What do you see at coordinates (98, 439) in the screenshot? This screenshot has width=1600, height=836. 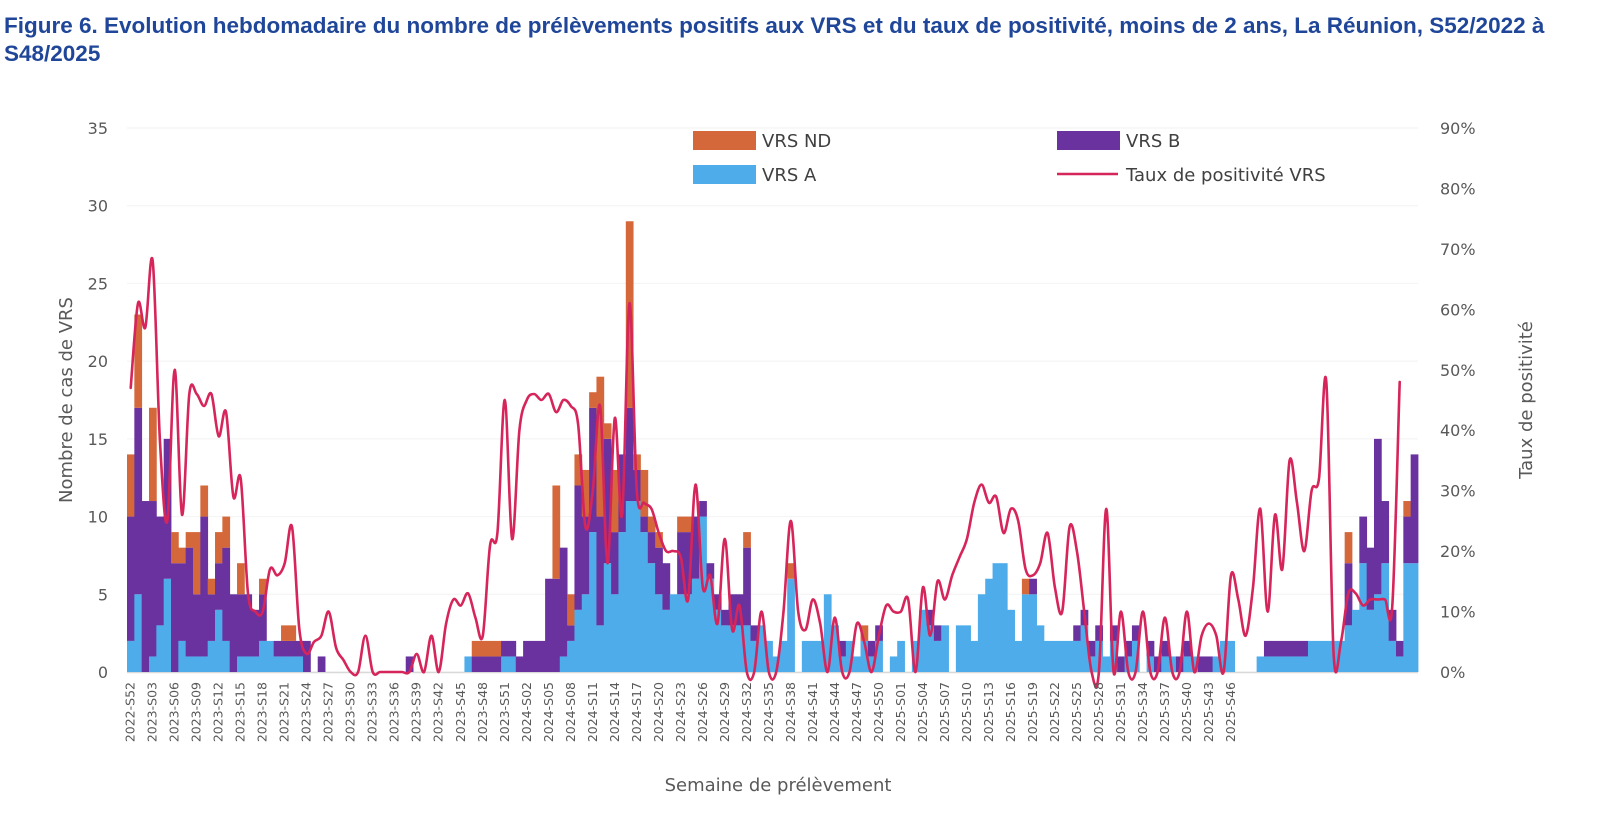 I see `y-tick-label: 15` at bounding box center [98, 439].